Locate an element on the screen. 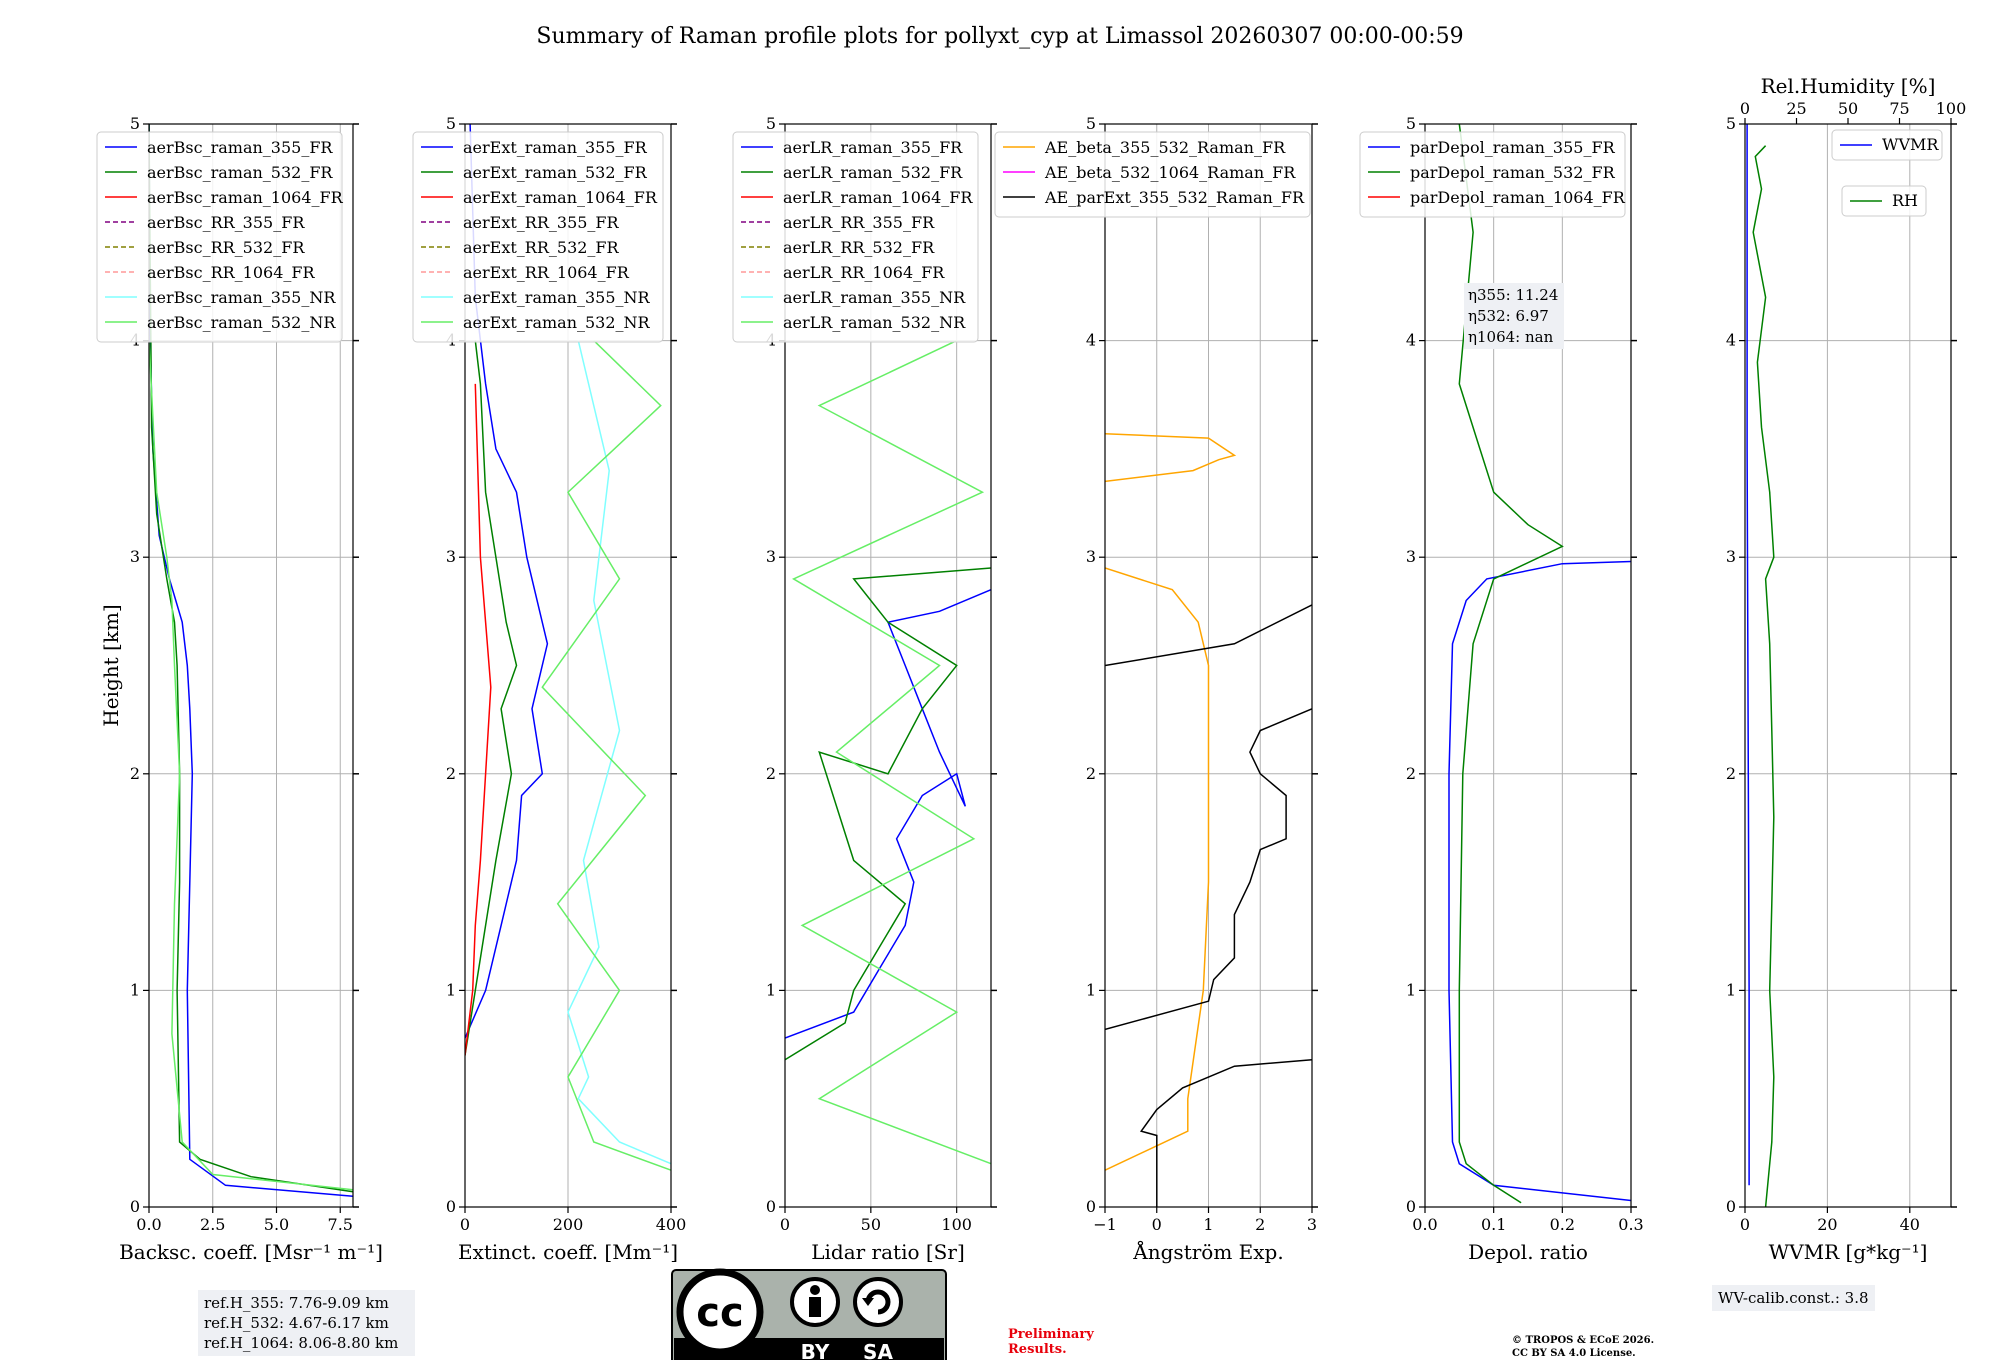  x-tick-label: 0.1 is located at coordinates (1493, 1224).